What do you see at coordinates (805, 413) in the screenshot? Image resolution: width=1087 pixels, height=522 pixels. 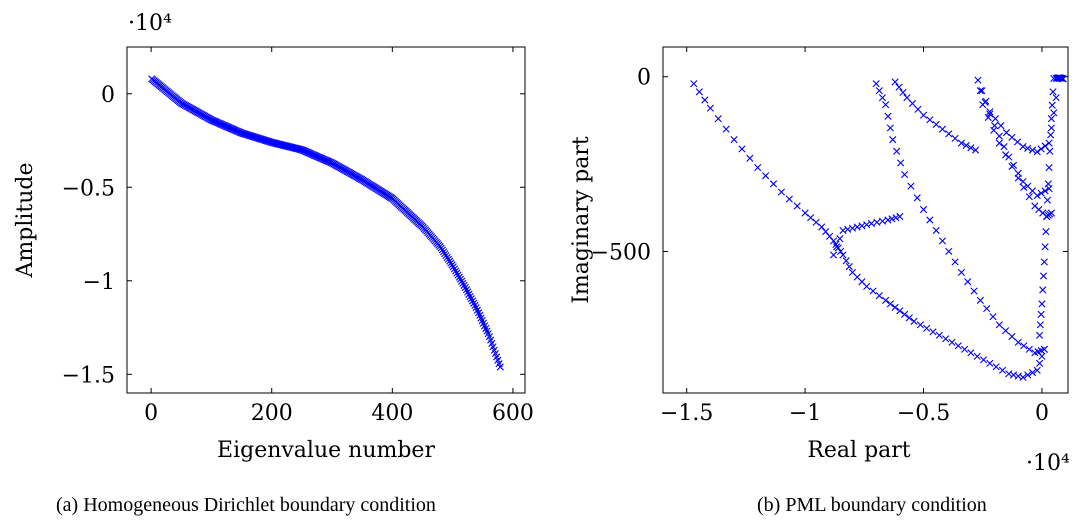 I see `panel1-xtick-label: −1` at bounding box center [805, 413].